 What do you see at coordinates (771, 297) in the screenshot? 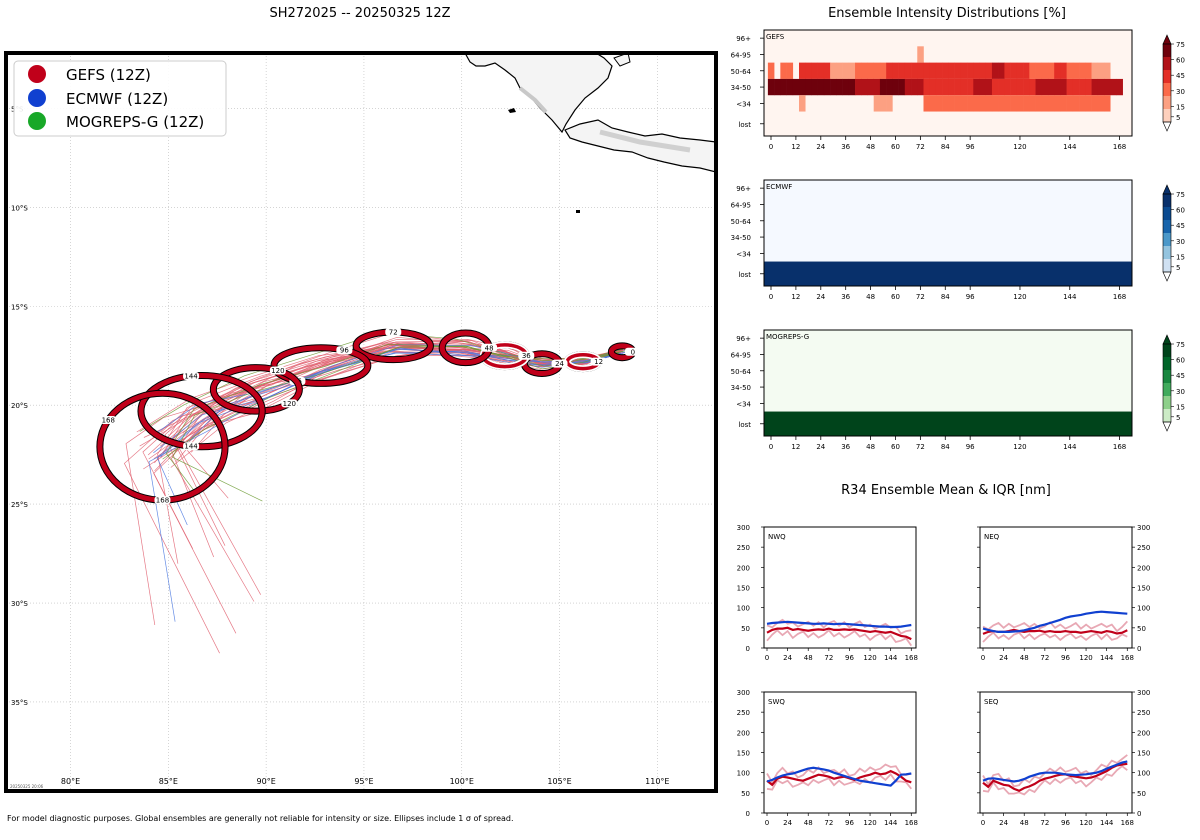
I see `heatmap-x-tick-label: 0` at bounding box center [771, 297].